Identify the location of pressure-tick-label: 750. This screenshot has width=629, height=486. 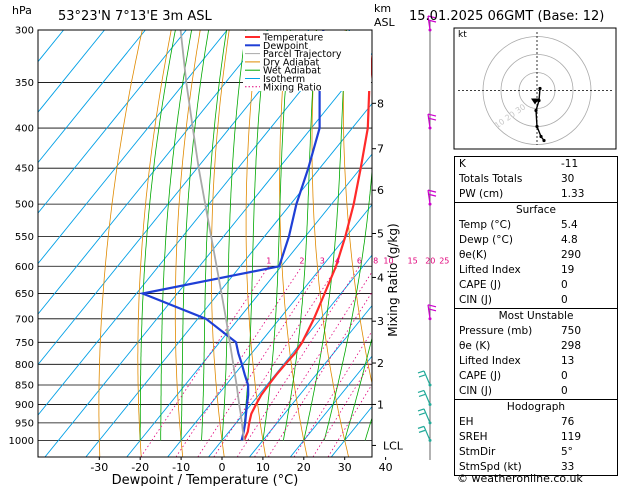
(24, 343).